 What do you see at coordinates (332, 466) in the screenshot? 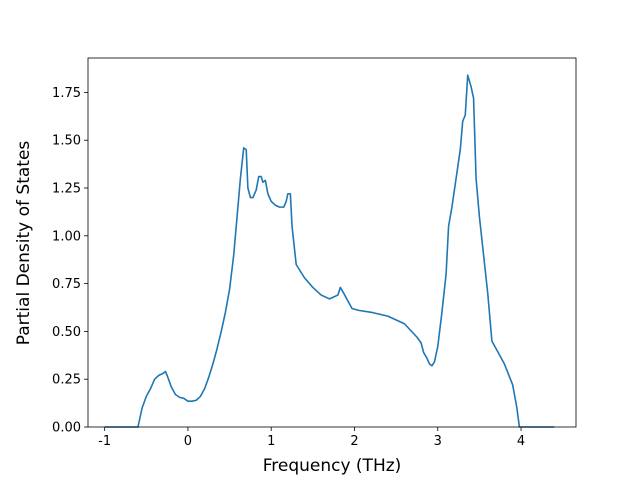
I see `x-axis-label: Frequency (THz)` at bounding box center [332, 466].